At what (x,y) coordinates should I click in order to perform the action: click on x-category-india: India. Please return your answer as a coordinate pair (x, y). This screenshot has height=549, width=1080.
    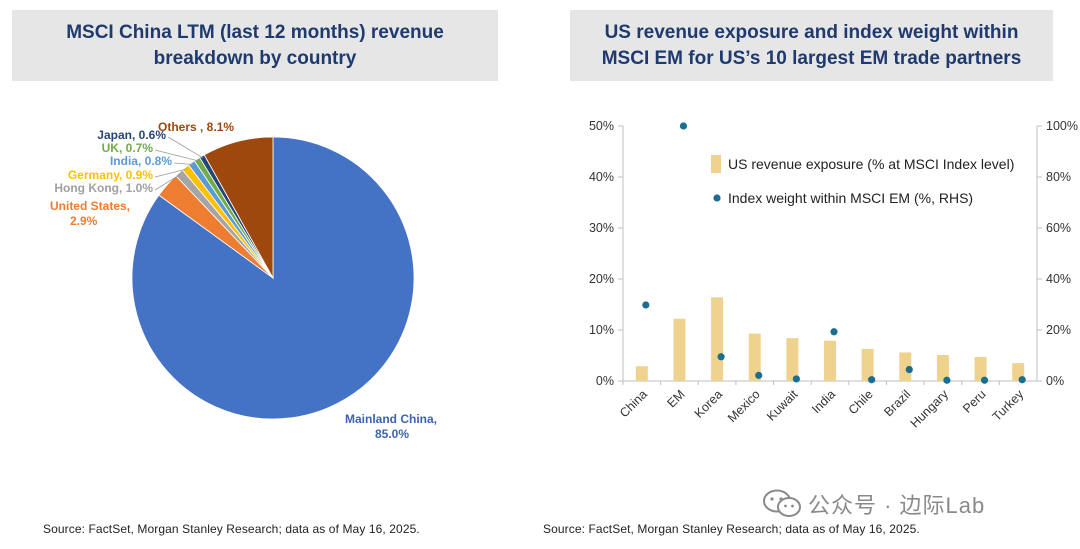
    Looking at the image, I should click on (823, 401).